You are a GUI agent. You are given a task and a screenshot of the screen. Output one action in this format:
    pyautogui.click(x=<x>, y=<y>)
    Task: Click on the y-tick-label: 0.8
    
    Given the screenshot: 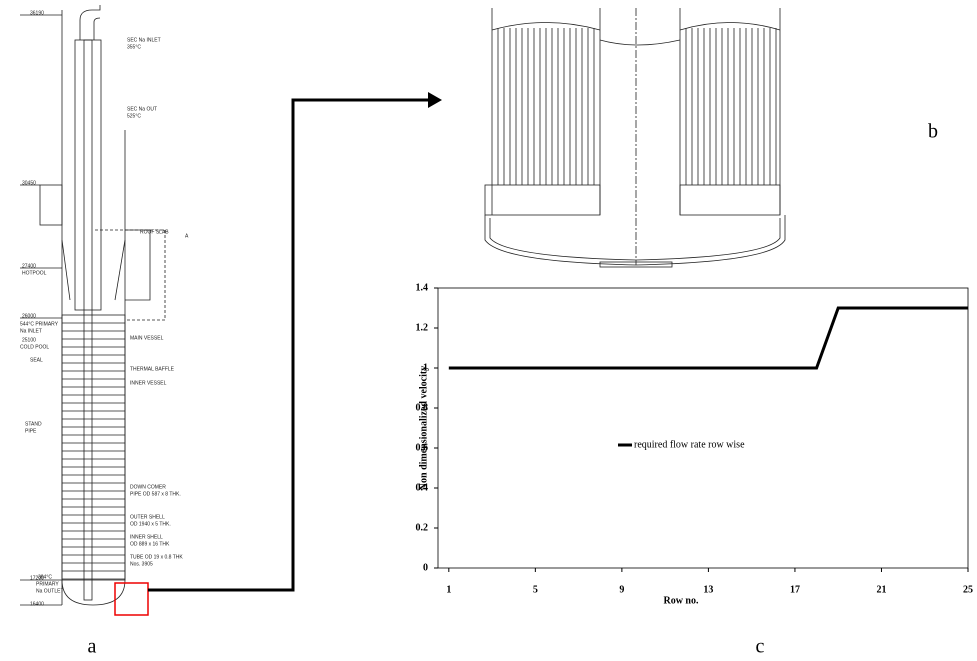 What is the action you would take?
    pyautogui.click(x=422, y=407)
    